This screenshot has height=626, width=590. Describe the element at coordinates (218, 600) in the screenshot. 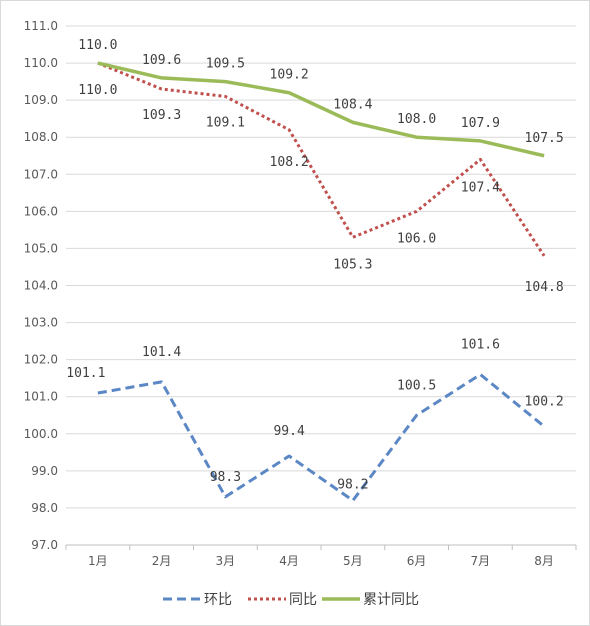

I see `legend-label: 环比` at that location.